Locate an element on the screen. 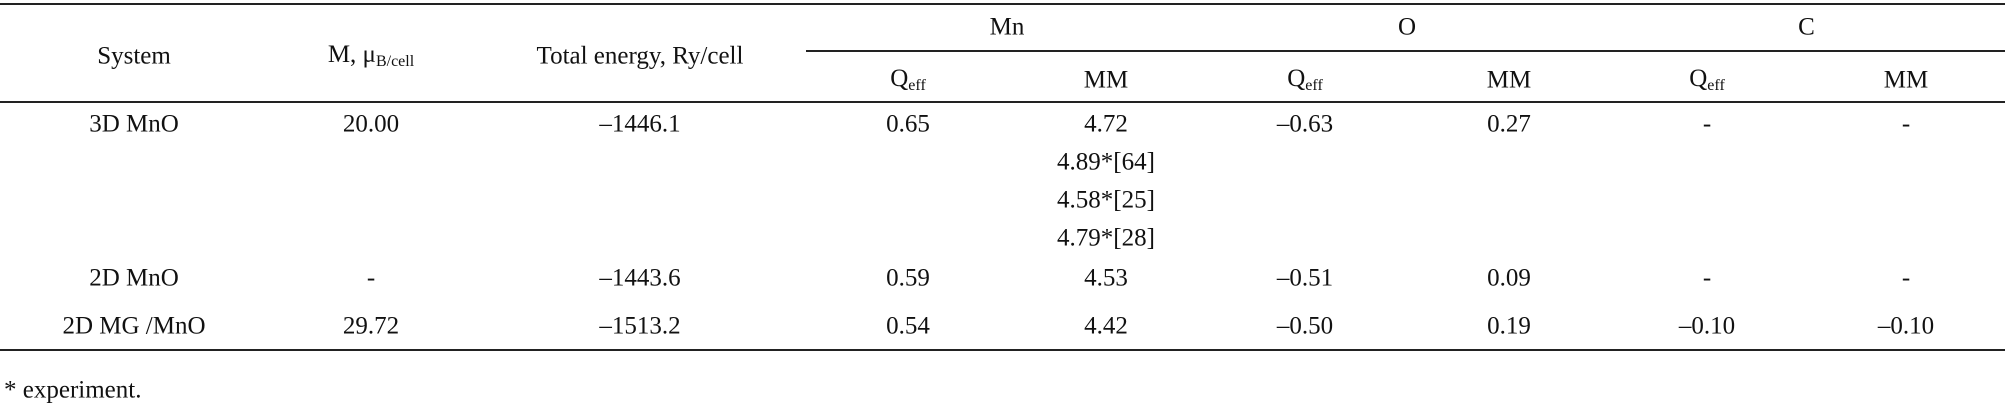 This screenshot has height=407, width=2005. header-cell: Total energy, Ry/cell is located at coordinates (640, 56).